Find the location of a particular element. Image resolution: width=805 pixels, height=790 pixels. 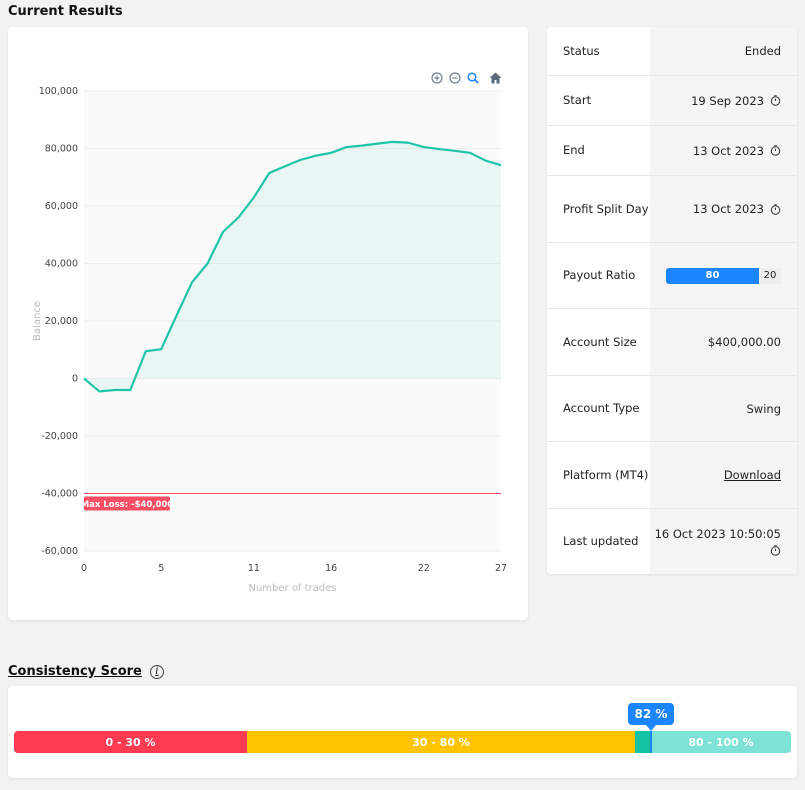

score-marker-line is located at coordinates (651, 742).